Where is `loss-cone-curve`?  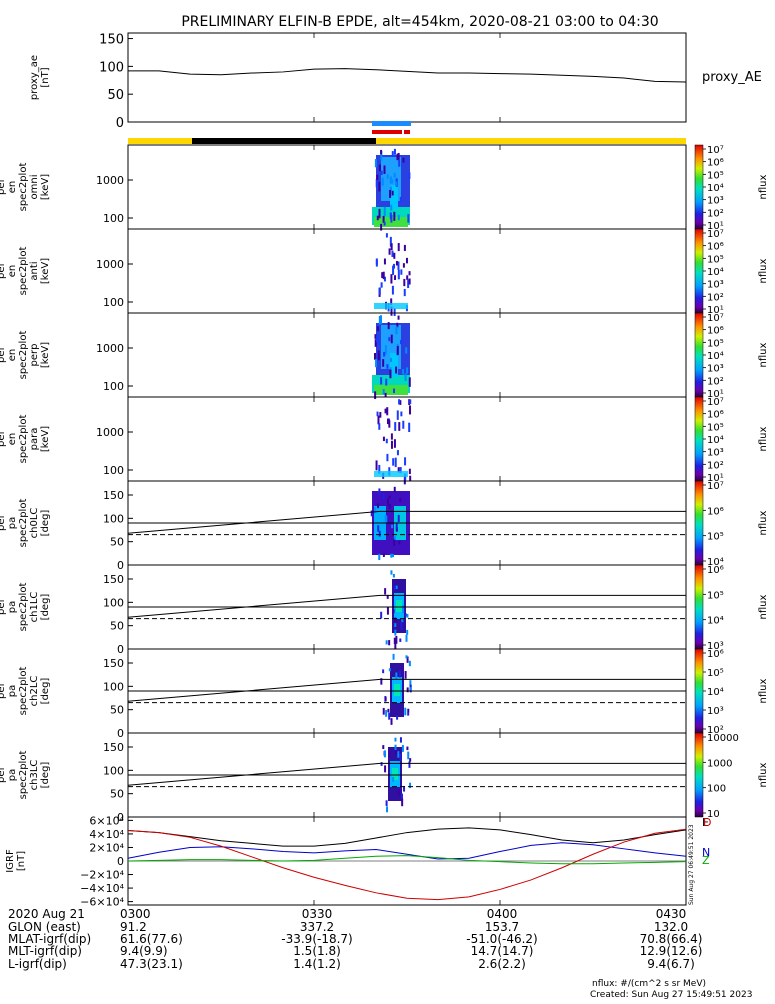
loss-cone-curve is located at coordinates (254, 690).